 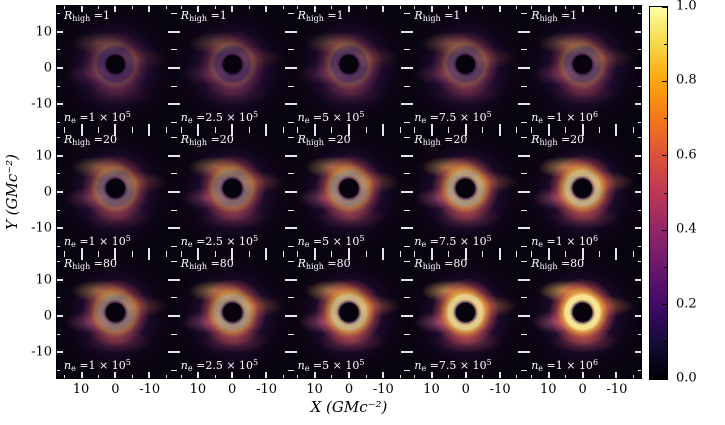 What do you see at coordinates (452, 365) in the screenshot?
I see `ne-label: ne =7.5 × 105` at bounding box center [452, 365].